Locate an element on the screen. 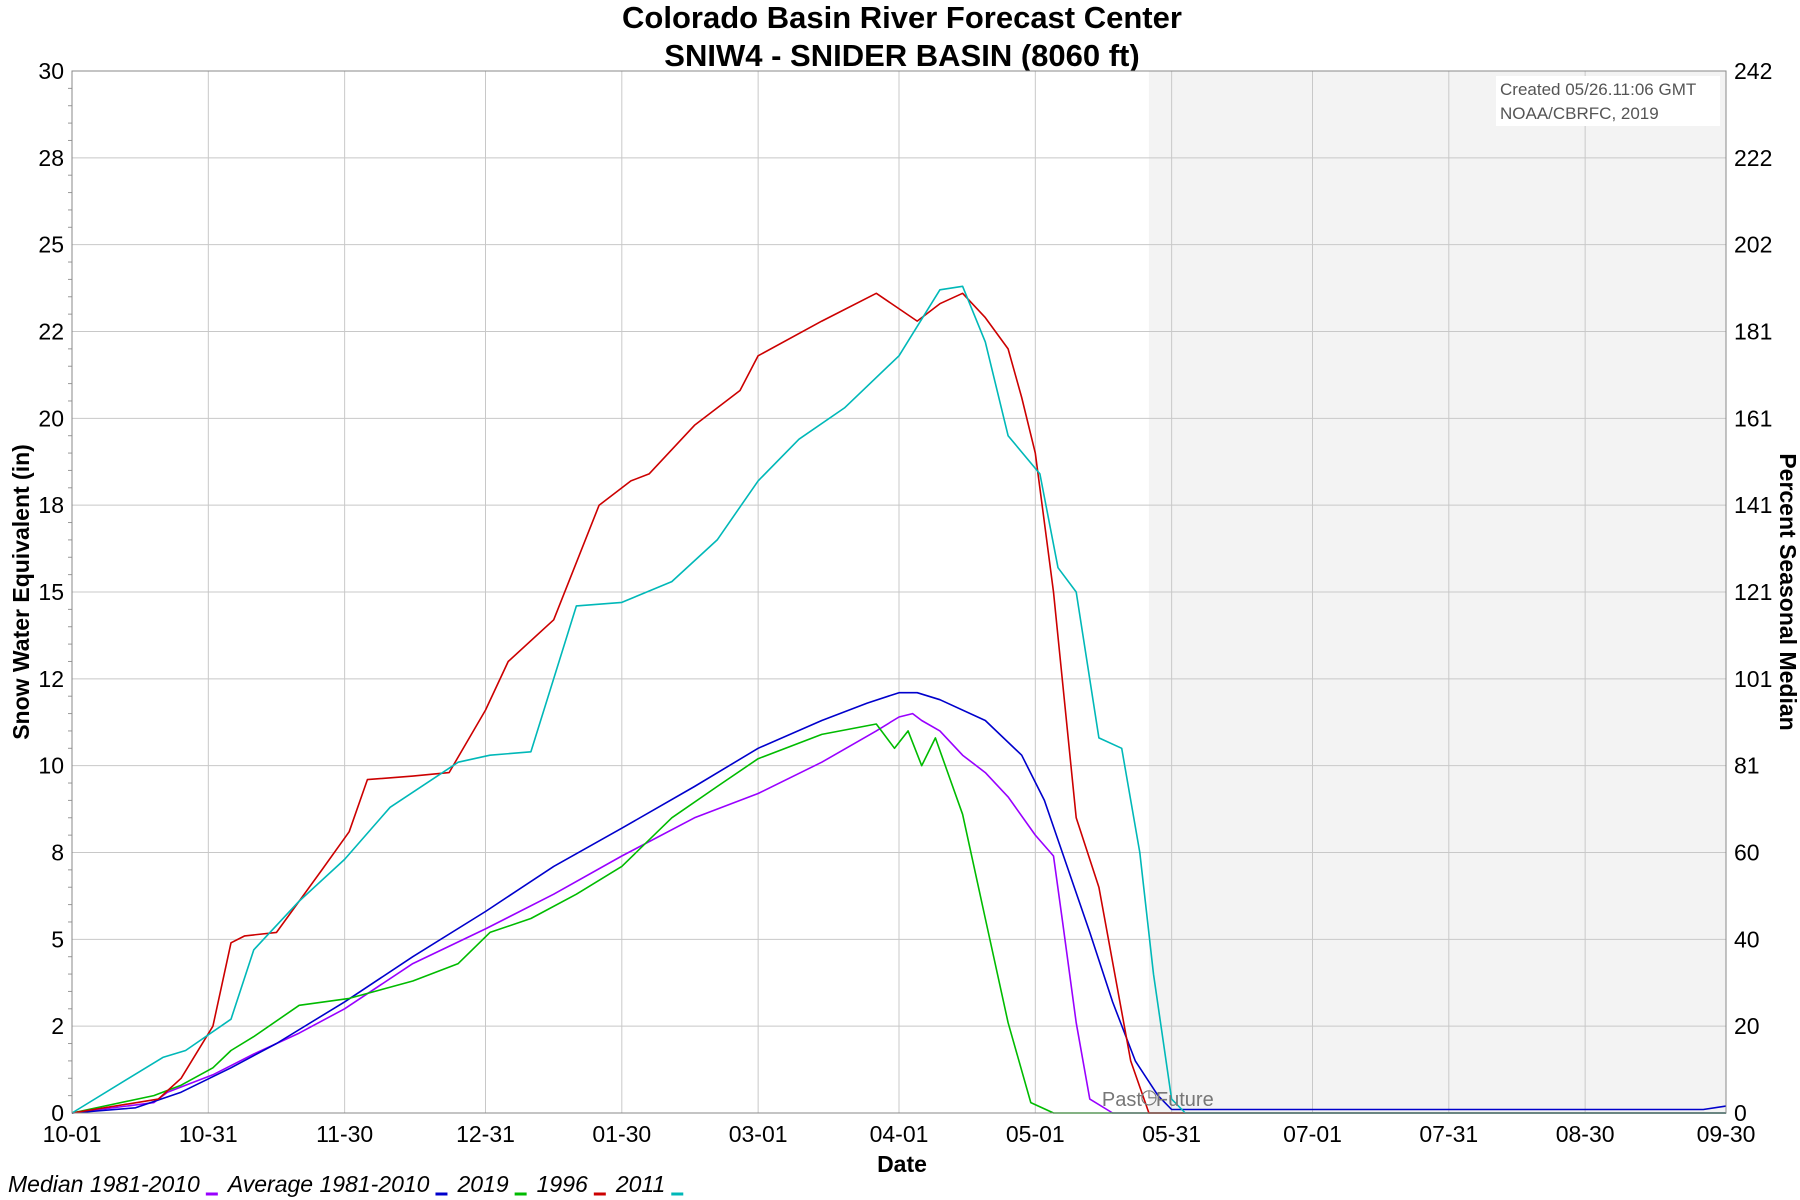 The width and height of the screenshot is (1800, 1200). credit-line-2: NOAA/CBRFC, 2019 is located at coordinates (1579, 113).